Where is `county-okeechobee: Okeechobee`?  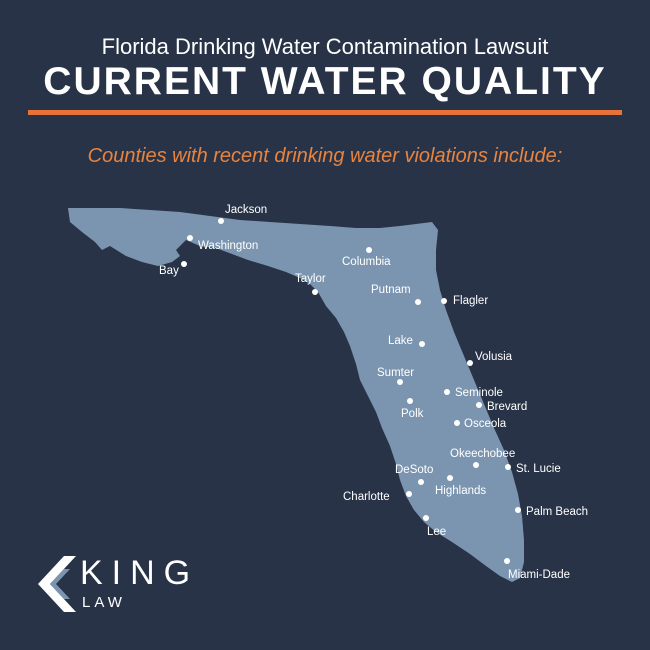
county-okeechobee: Okeechobee is located at coordinates (482, 458).